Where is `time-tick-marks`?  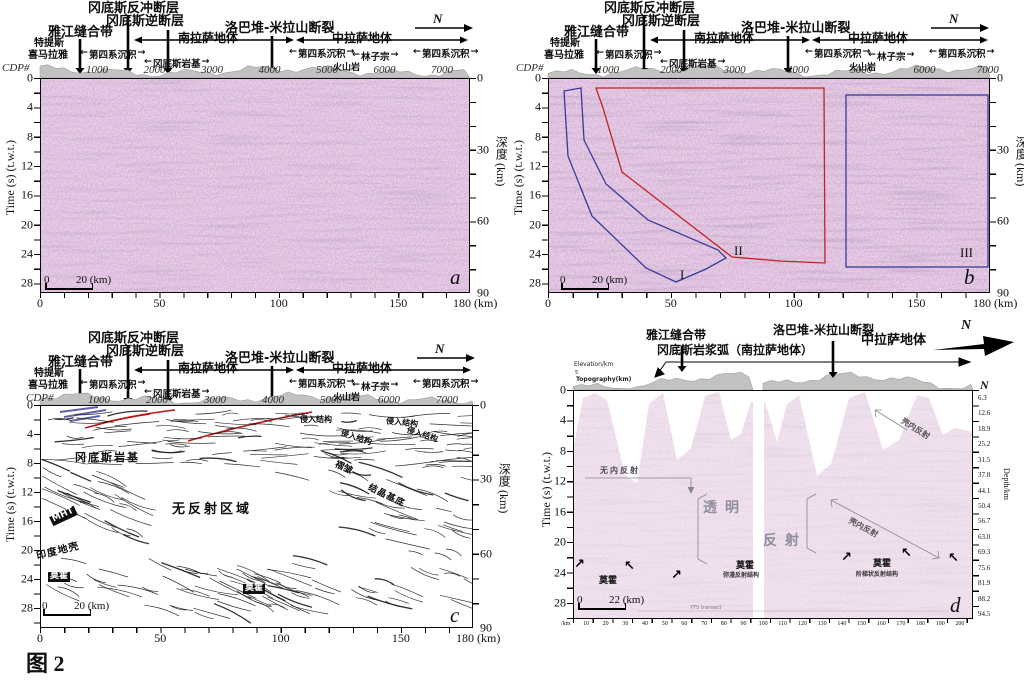 time-tick-marks is located at coordinates (545, 185).